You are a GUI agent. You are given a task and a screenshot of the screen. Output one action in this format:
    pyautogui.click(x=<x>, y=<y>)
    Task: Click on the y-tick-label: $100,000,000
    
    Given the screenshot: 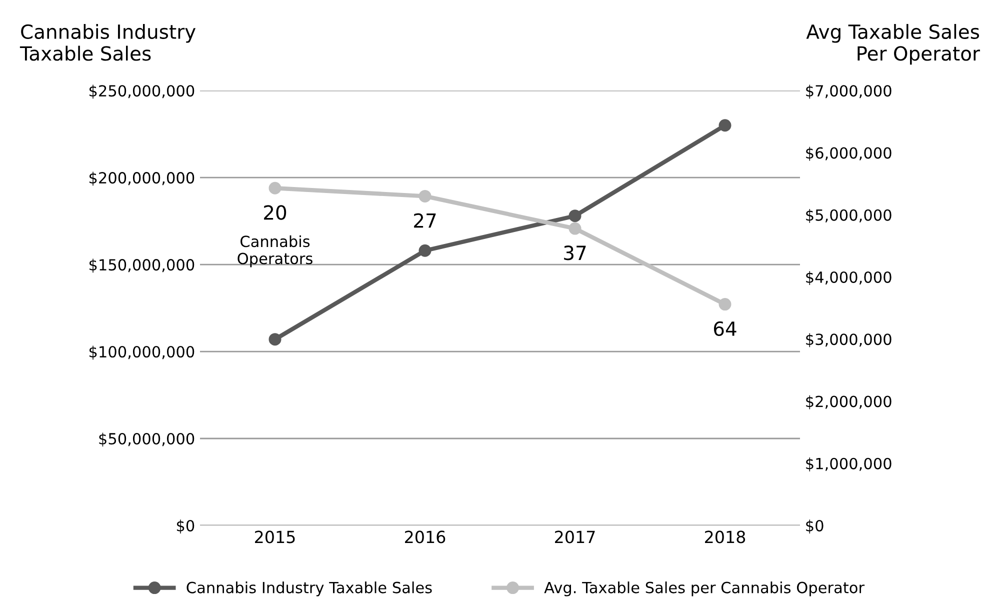 What is the action you would take?
    pyautogui.click(x=141, y=353)
    